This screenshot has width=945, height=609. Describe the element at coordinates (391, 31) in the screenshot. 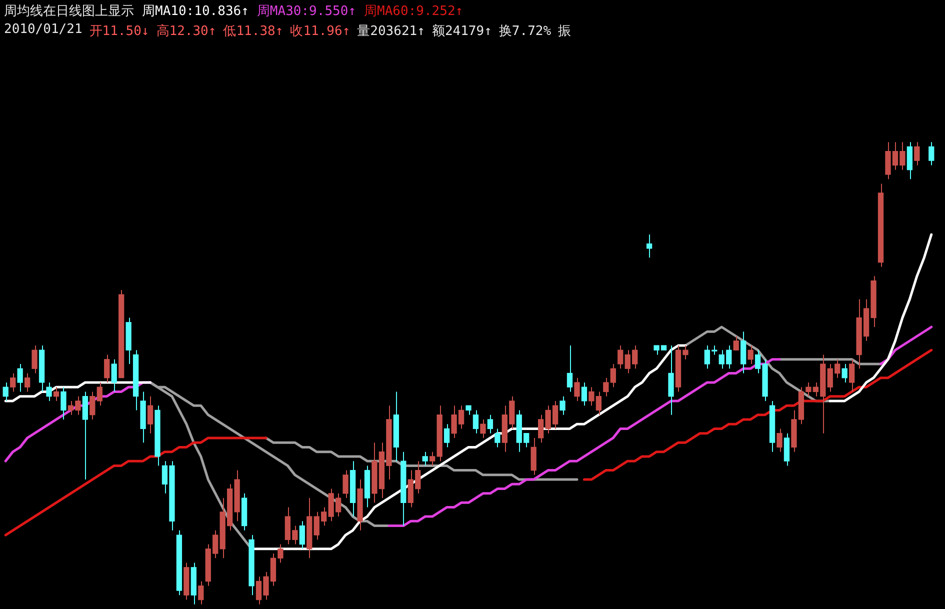

I see `text: 量203621↑` at that location.